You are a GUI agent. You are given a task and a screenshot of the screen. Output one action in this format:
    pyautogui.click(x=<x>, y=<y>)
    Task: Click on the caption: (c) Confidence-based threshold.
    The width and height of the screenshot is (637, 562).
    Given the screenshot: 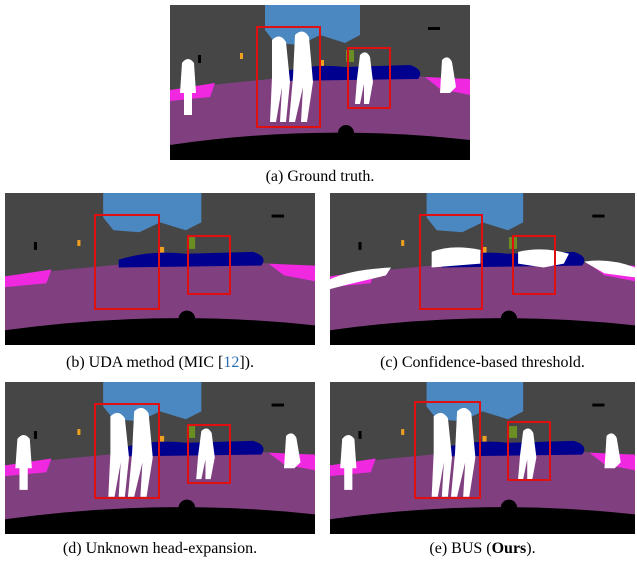 What is the action you would take?
    pyautogui.click(x=482, y=363)
    